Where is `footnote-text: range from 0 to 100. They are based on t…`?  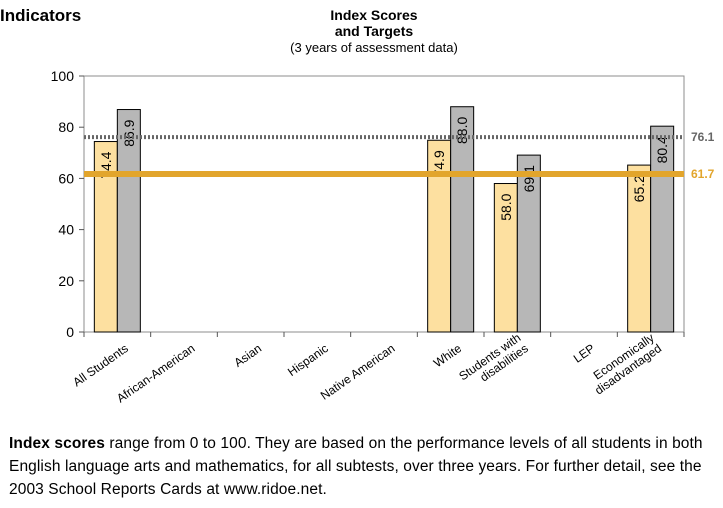 footnote-text: range from 0 to 100. They are based on t… is located at coordinates (356, 466).